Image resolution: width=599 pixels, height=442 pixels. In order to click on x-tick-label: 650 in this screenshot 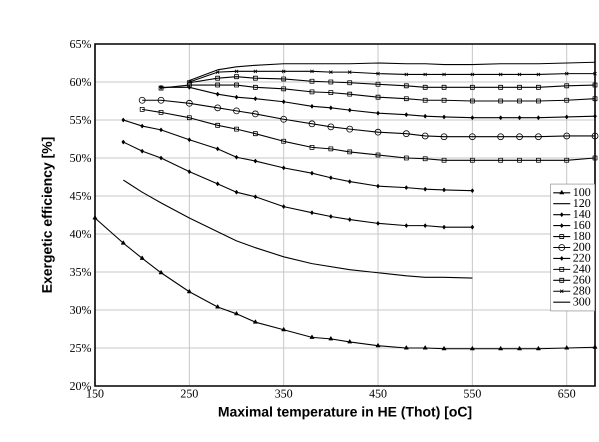, I will do `click(567, 394)`.